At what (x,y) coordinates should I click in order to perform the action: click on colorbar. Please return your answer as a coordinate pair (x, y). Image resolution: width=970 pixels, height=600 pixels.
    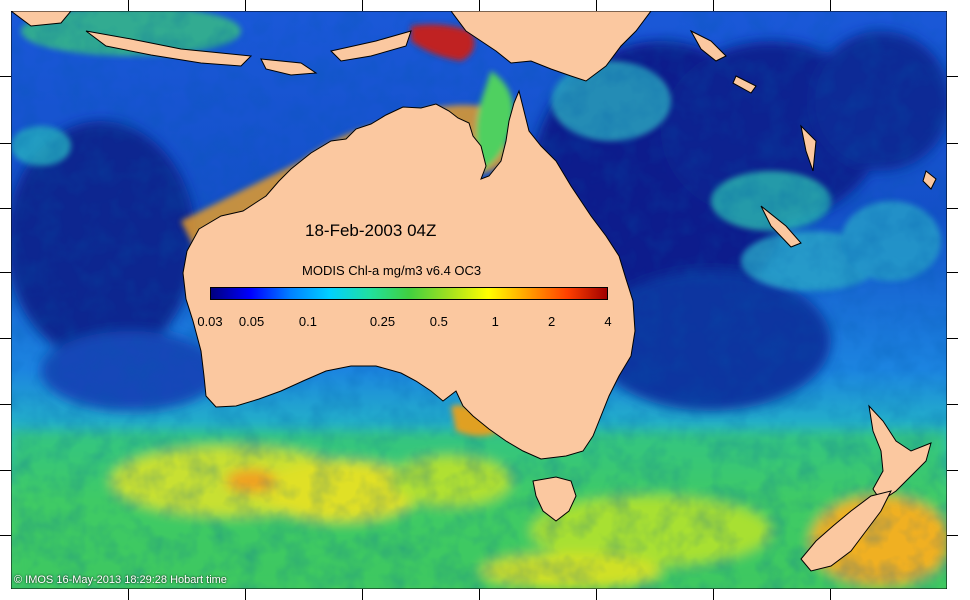
    Looking at the image, I should click on (409, 293).